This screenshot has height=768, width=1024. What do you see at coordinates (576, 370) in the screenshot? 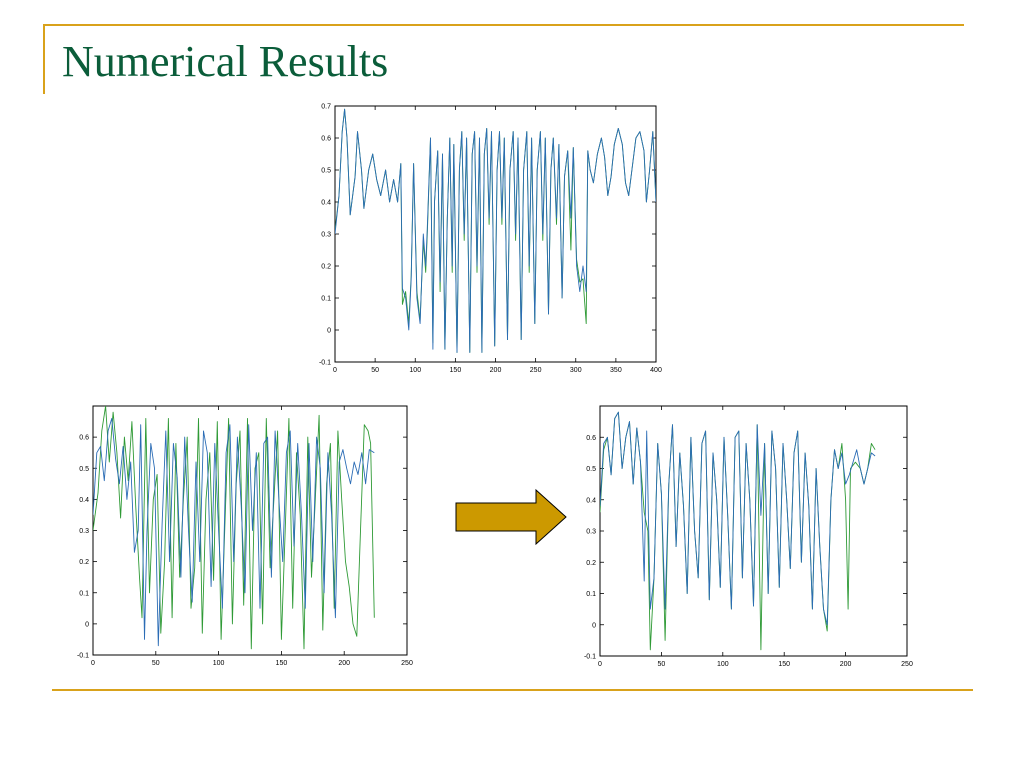
I see `x-tick-label: 300` at bounding box center [576, 370].